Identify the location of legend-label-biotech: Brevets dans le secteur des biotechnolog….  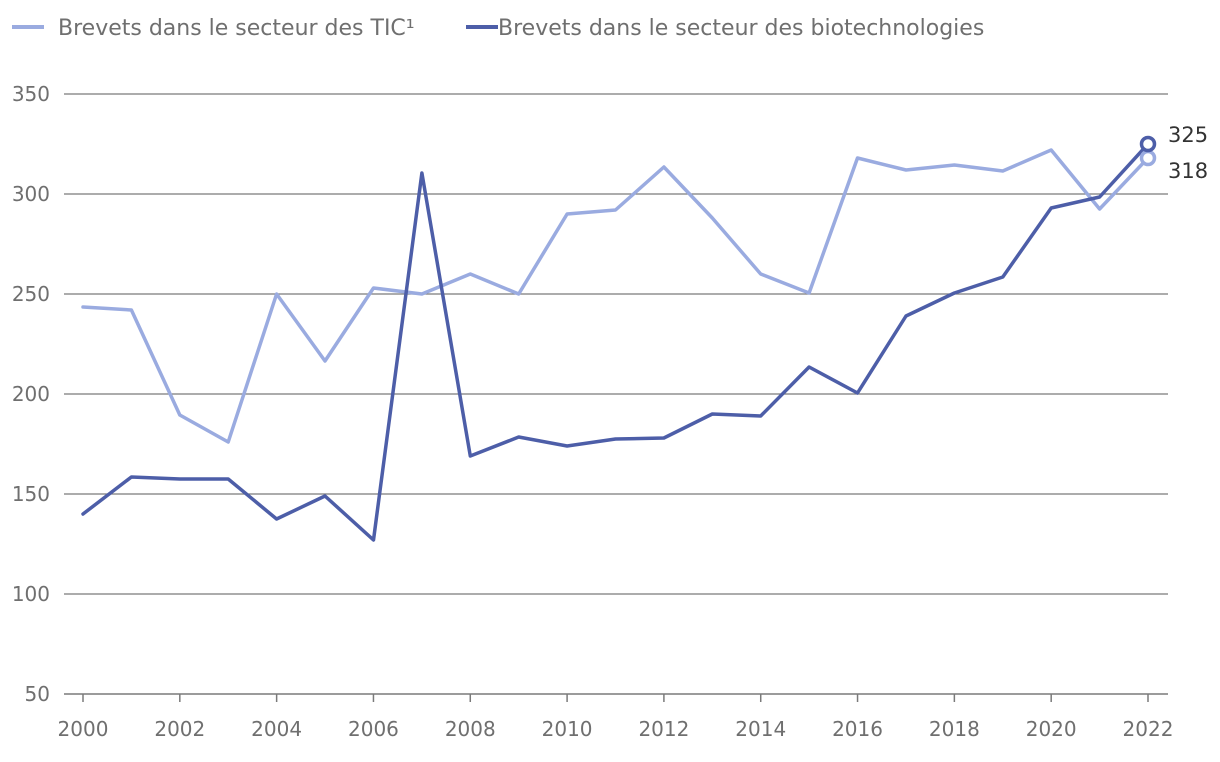
(741, 28).